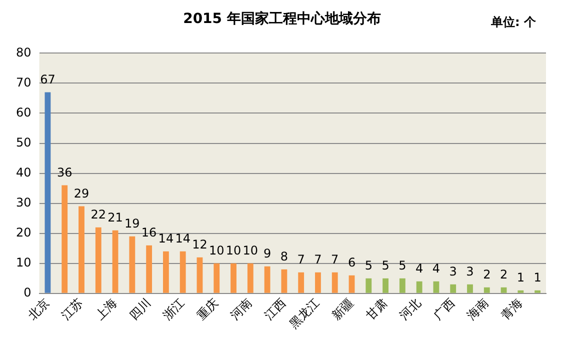 The image size is (564, 345). Describe the element at coordinates (48, 79) in the screenshot. I see `data-label: 67` at that location.